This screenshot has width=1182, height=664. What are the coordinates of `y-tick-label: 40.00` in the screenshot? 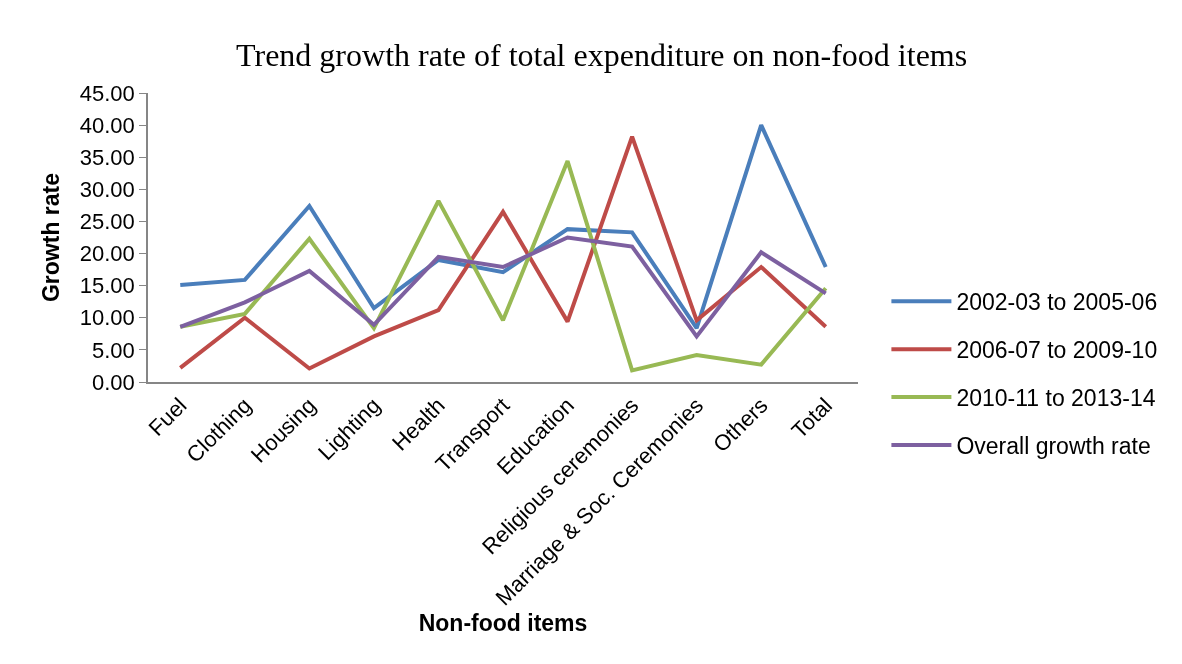 It's located at (107, 125).